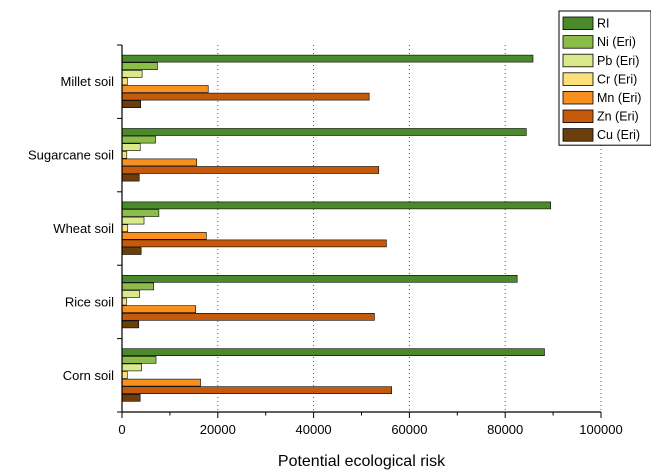 Image resolution: width=651 pixels, height=470 pixels. I want to click on category-label: Rice soil, so click(89, 301).